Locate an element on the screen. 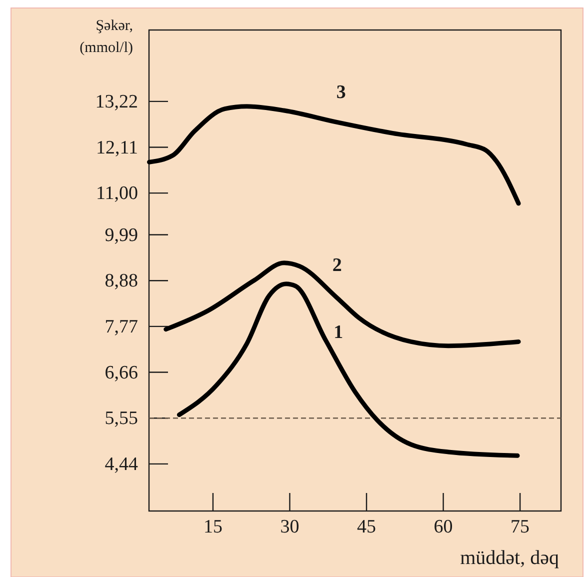 This screenshot has height=577, width=586. y-tick-label: 5,55 is located at coordinates (121, 419).